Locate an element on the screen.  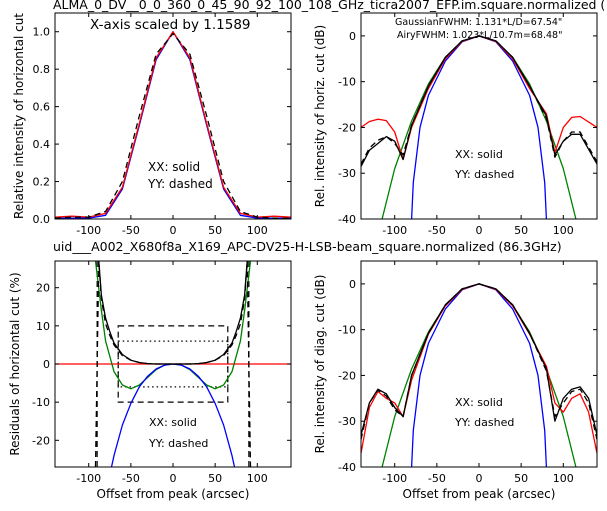
y-tick-label: 20 is located at coordinates (43, 288).